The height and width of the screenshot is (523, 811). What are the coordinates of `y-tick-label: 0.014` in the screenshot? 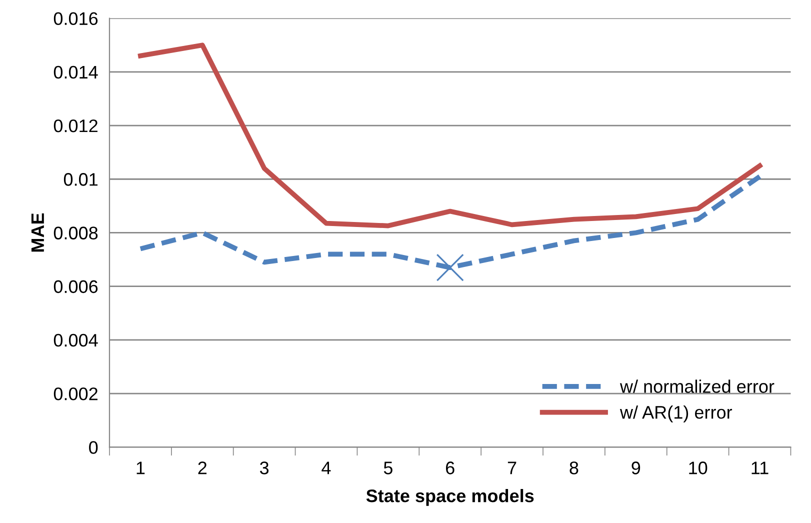 It's located at (76, 72).